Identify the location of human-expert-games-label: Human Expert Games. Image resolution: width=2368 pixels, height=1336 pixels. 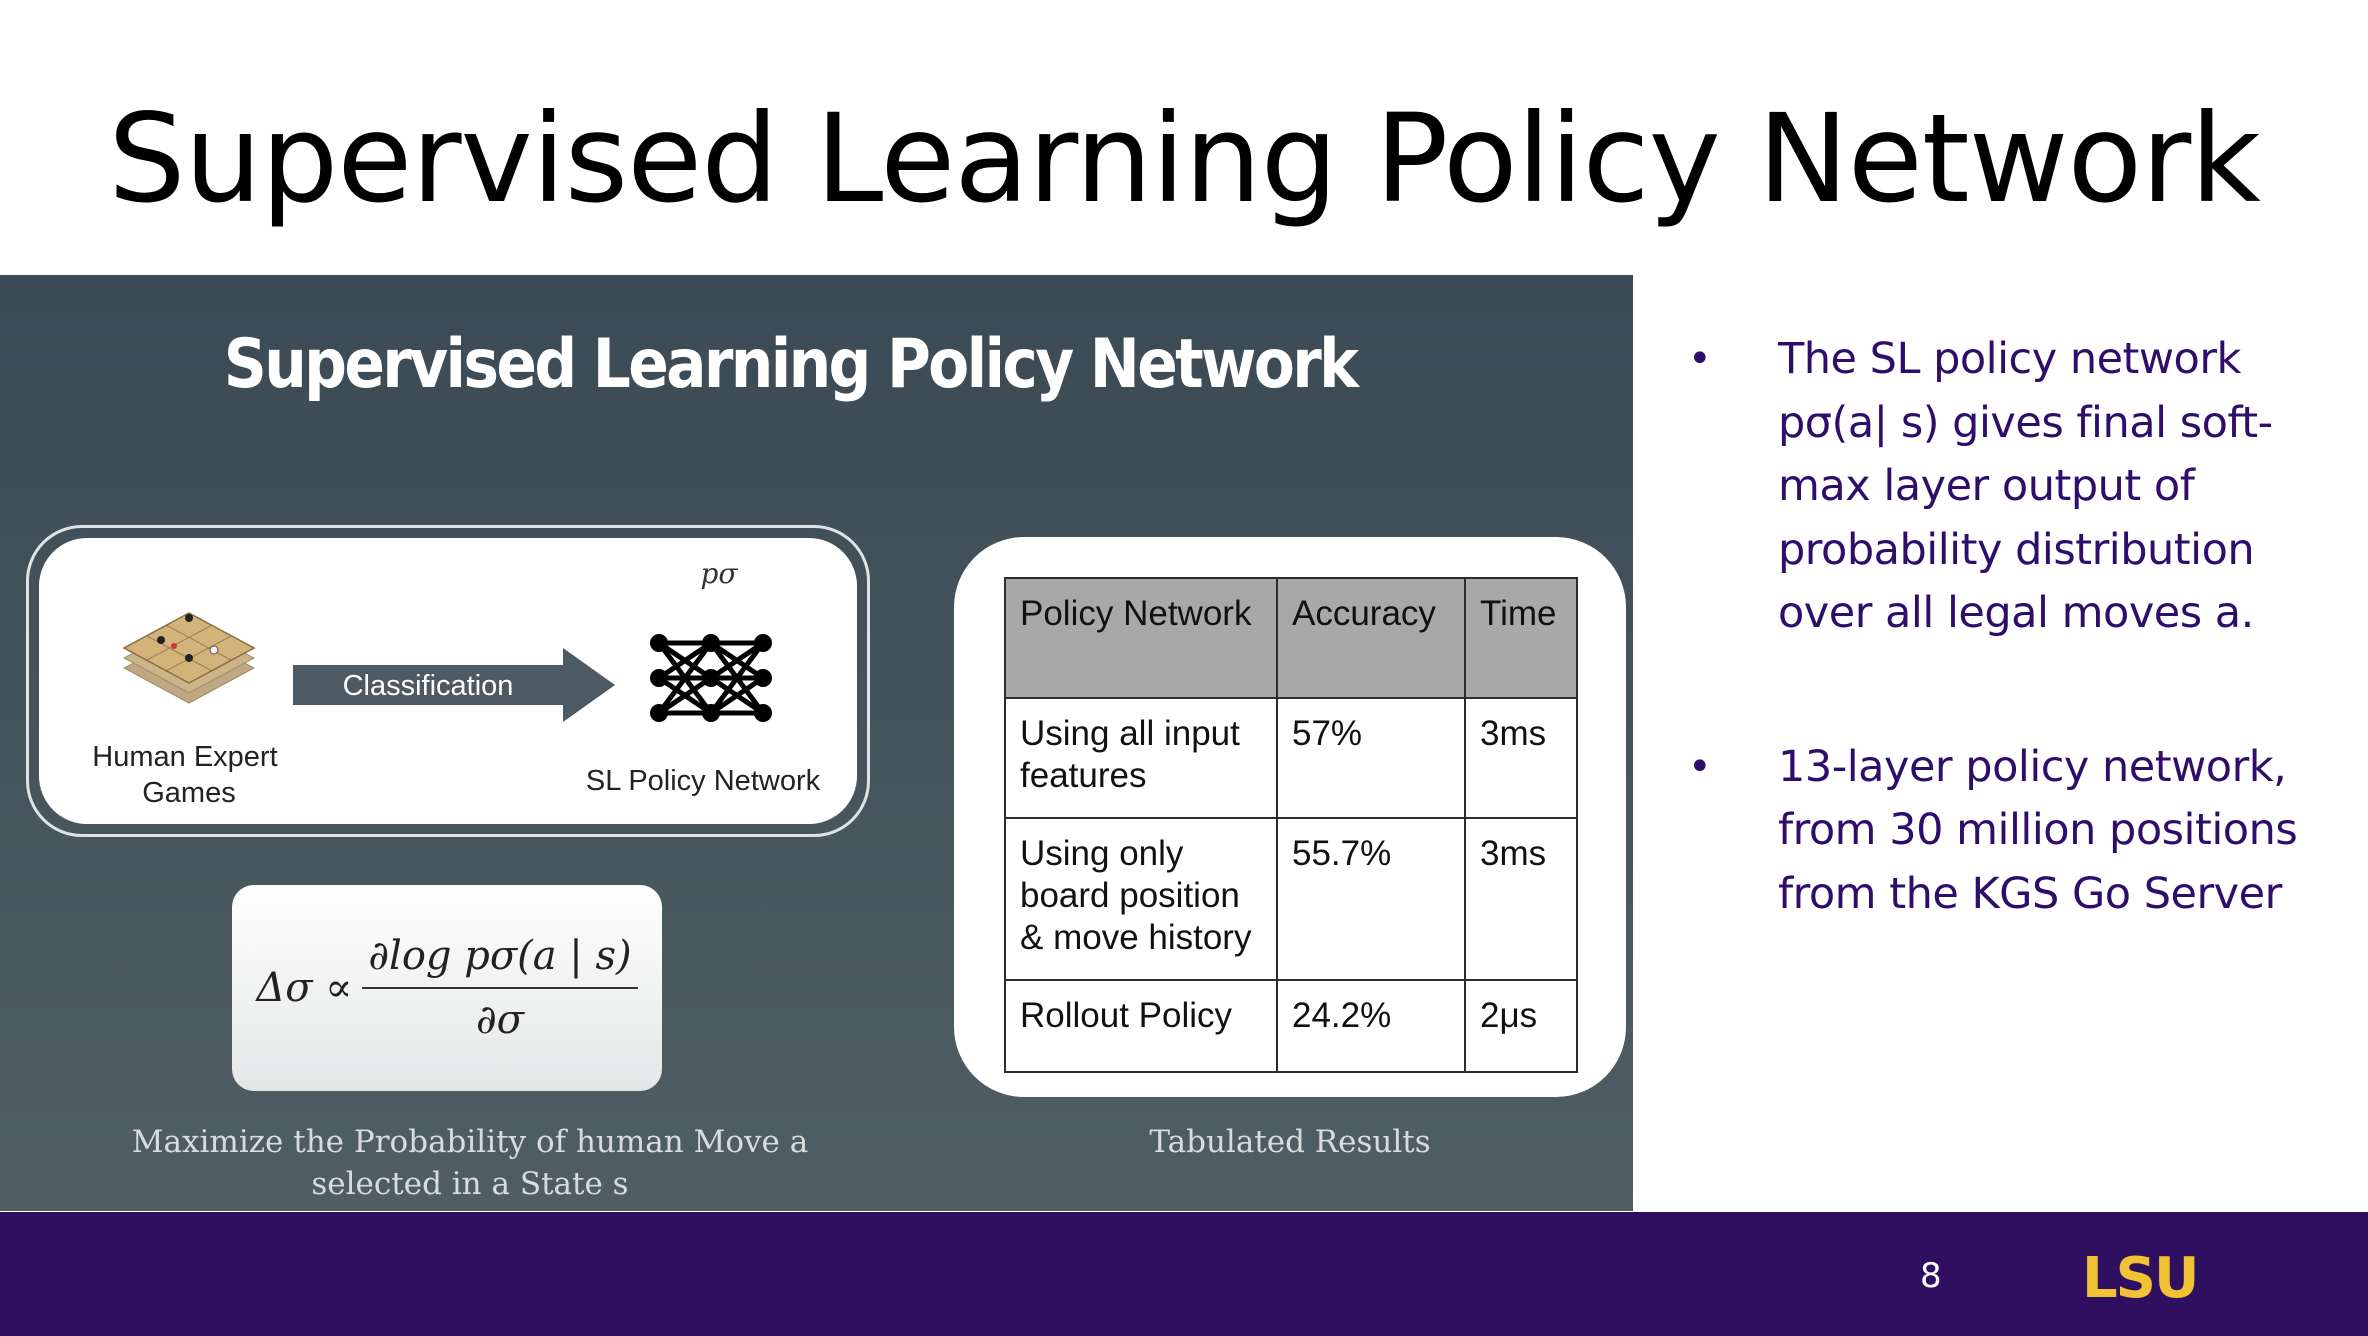
(188, 775).